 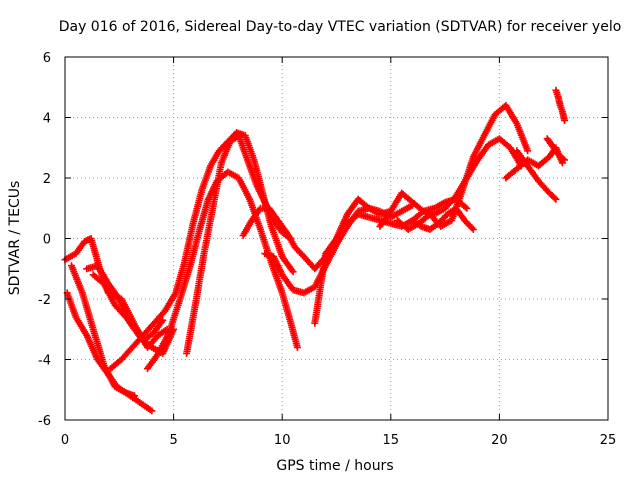 What do you see at coordinates (65, 440) in the screenshot?
I see `x-tick-label: 0` at bounding box center [65, 440].